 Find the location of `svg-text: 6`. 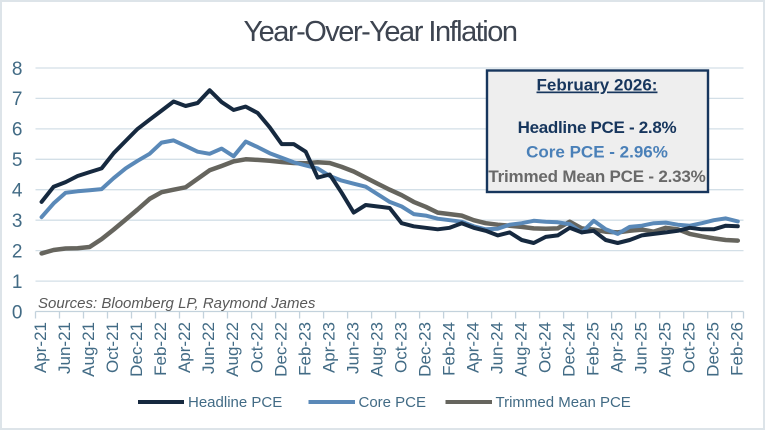

svg-text: 6 is located at coordinates (17, 130).